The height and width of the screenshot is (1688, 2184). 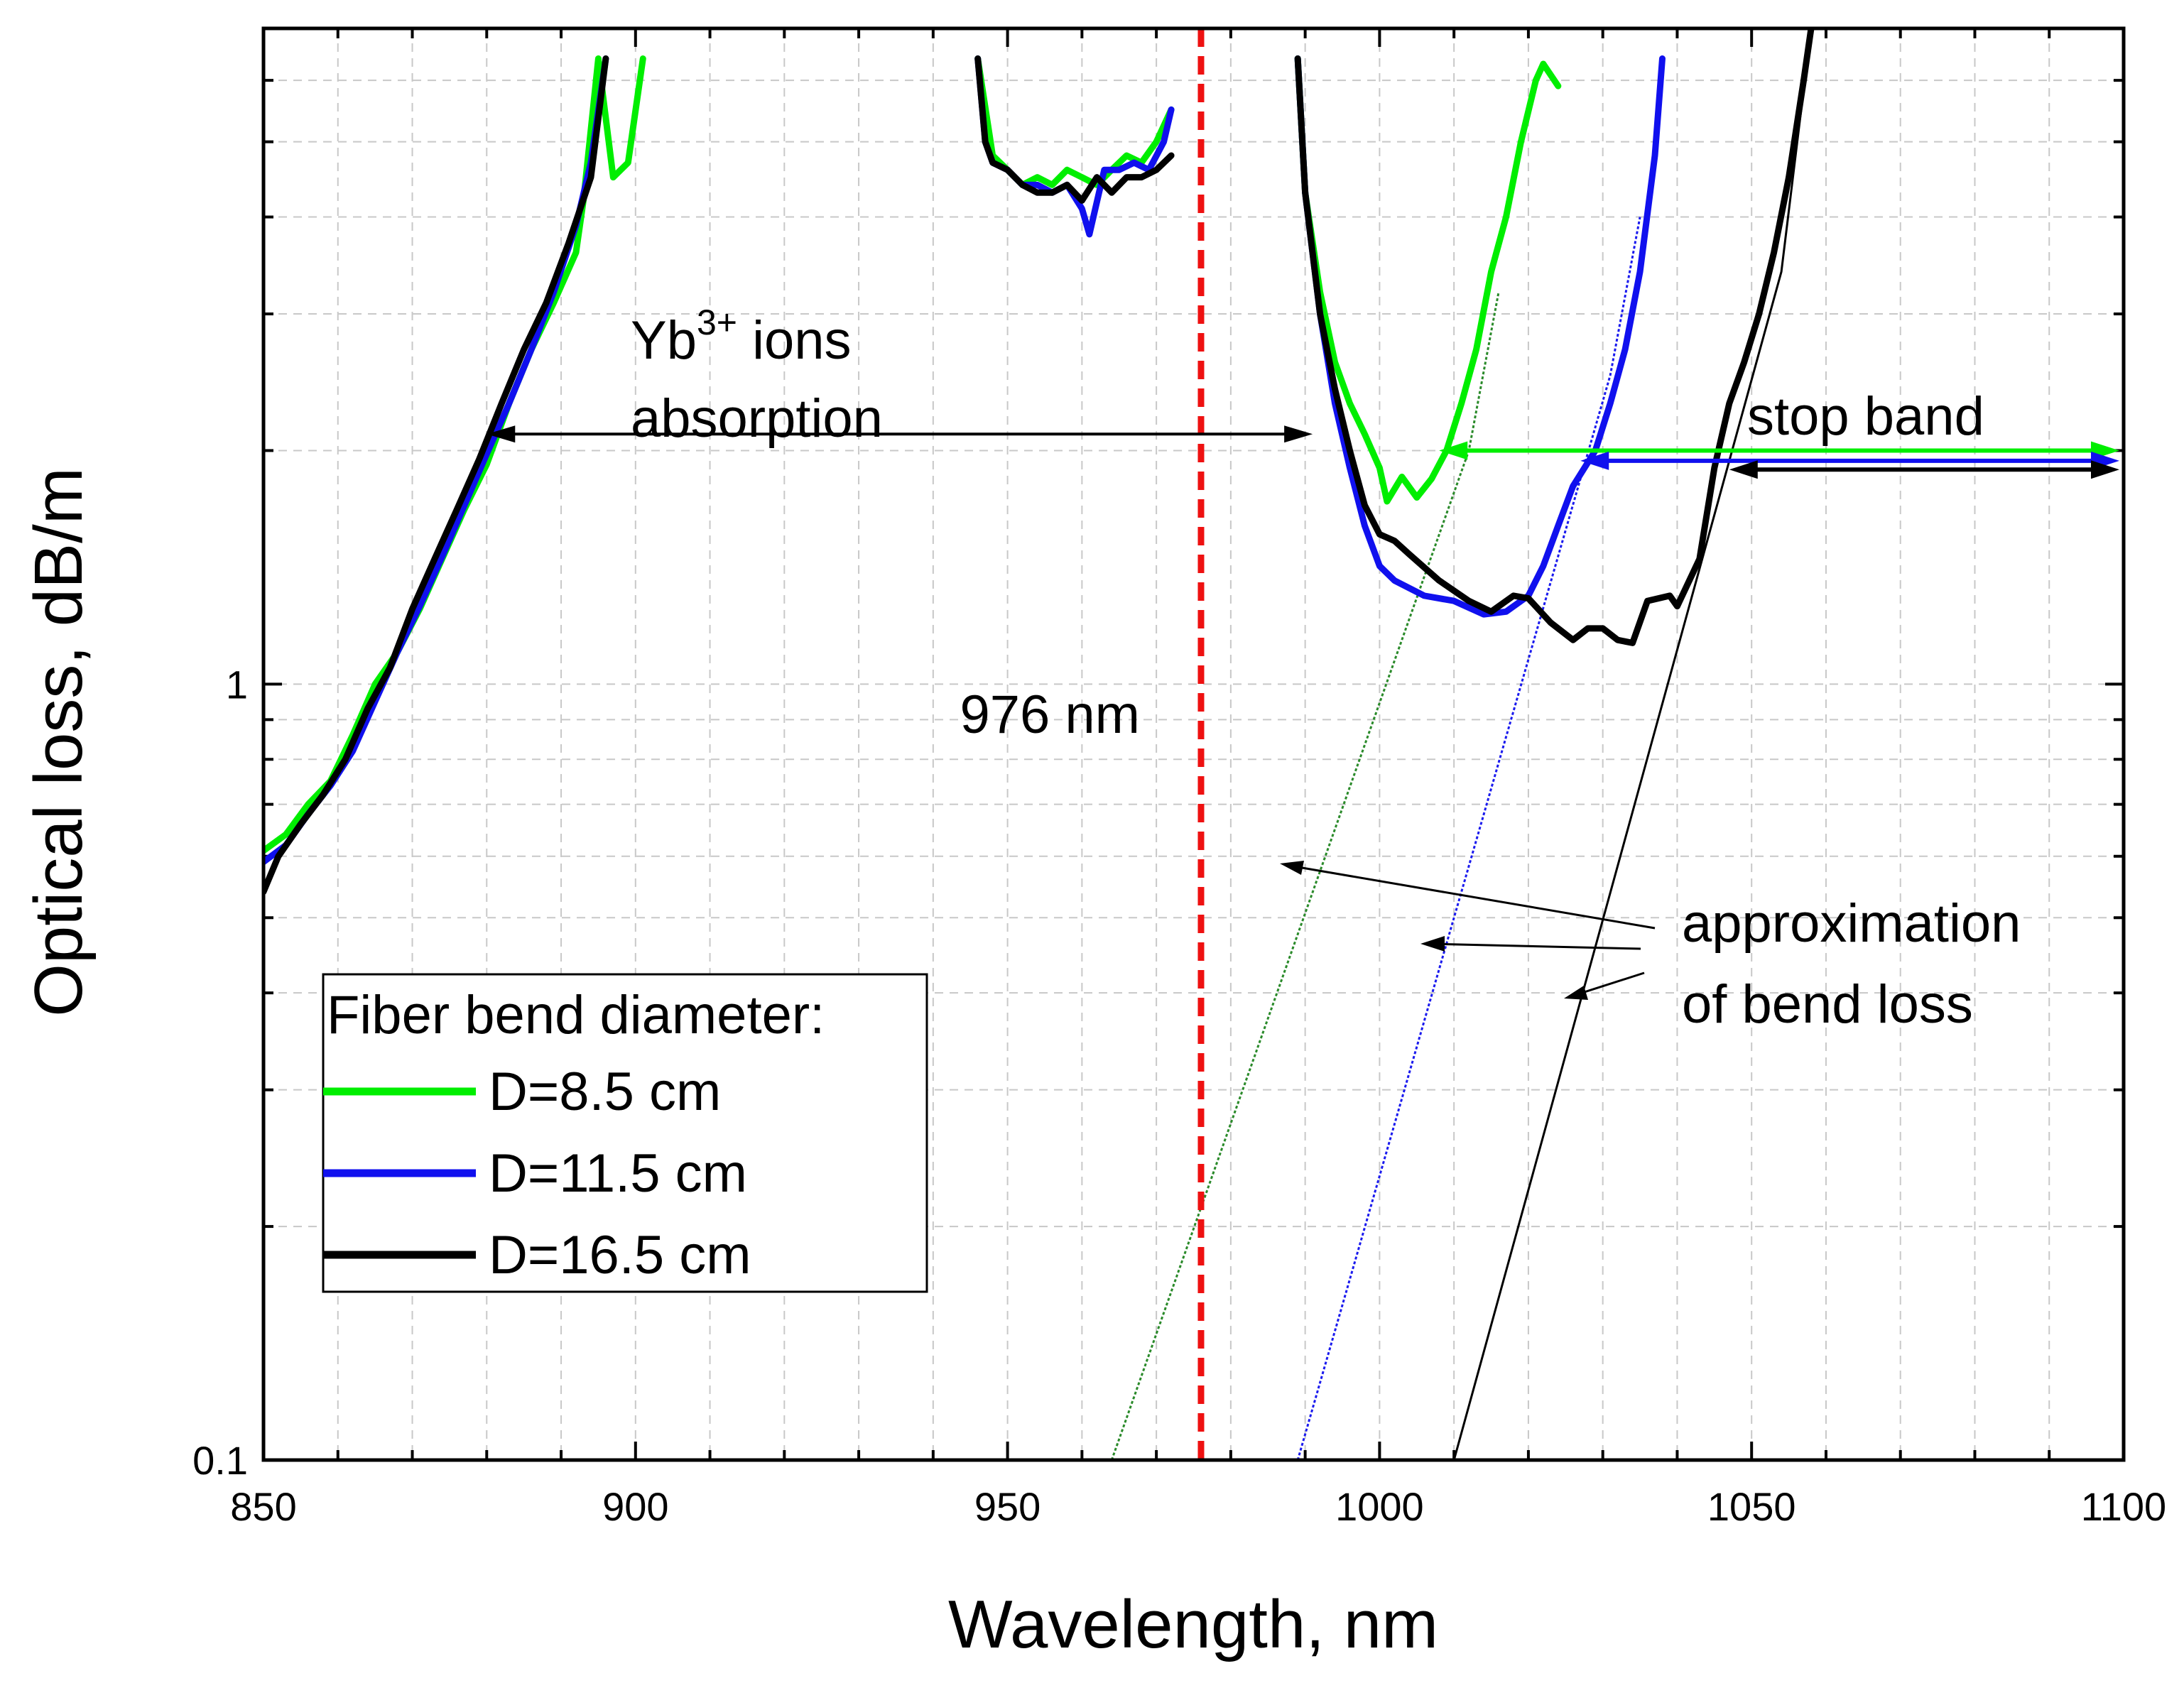 I want to click on absorption-label-superscript: 3+, so click(x=717, y=322).